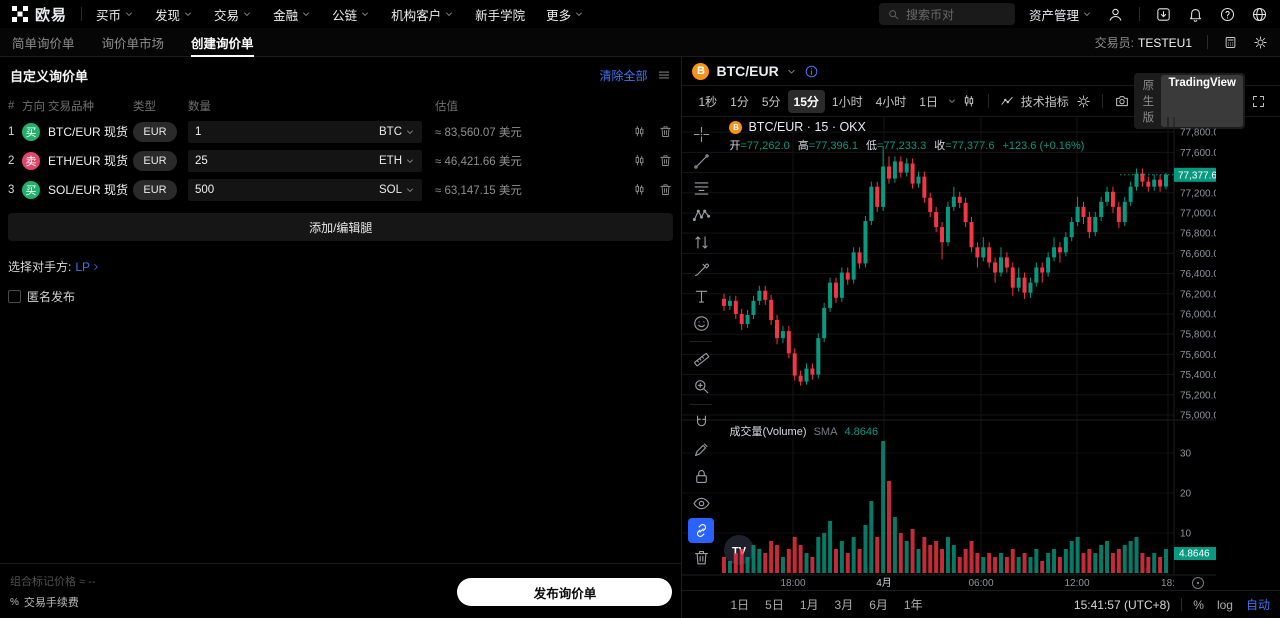 This screenshot has width=1280, height=618. I want to click on magnet-tool-icon, so click(701, 422).